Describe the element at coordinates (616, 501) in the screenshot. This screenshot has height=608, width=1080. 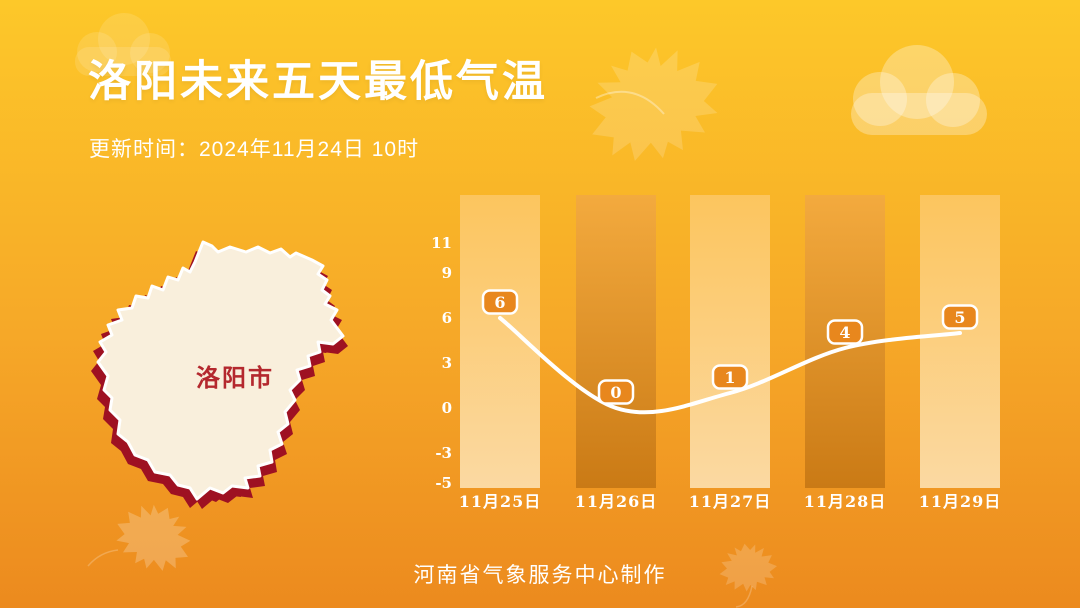
I see `x-axis-label: 11月26日` at that location.